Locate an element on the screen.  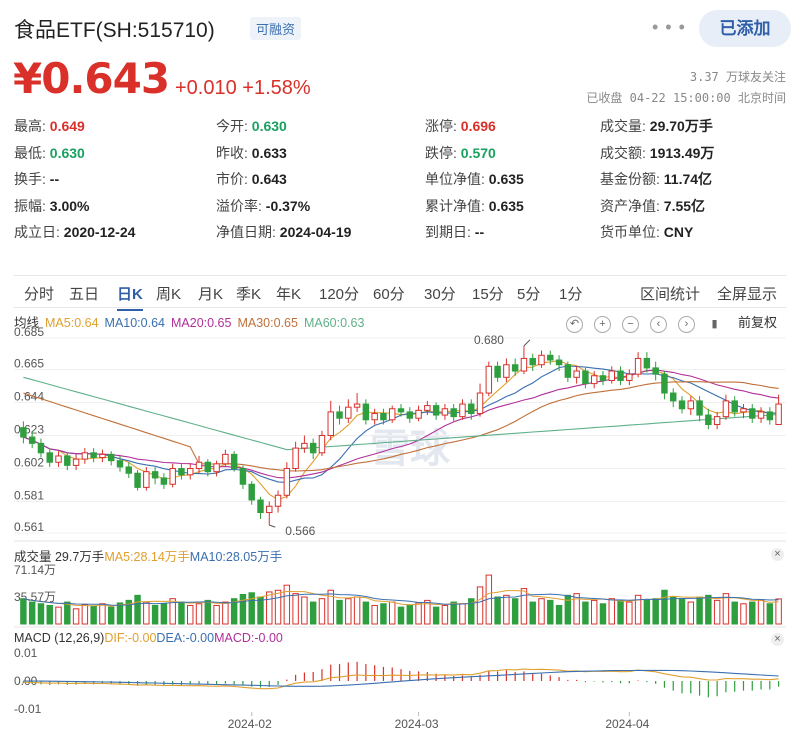
added-watchlist-button: 已添加 is located at coordinates (745, 28).